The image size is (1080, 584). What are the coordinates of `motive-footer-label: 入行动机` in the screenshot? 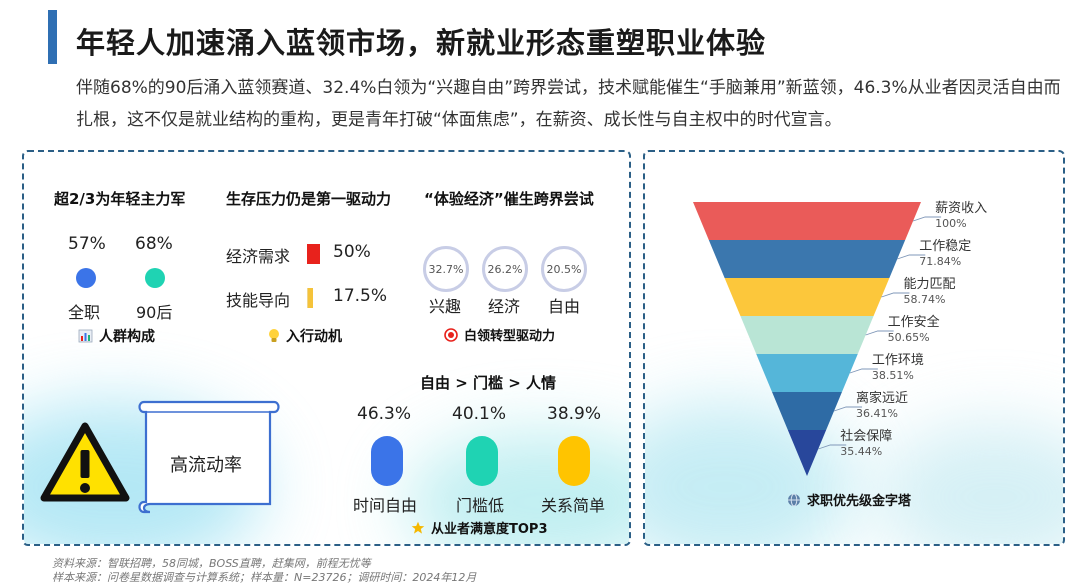 It's located at (314, 337).